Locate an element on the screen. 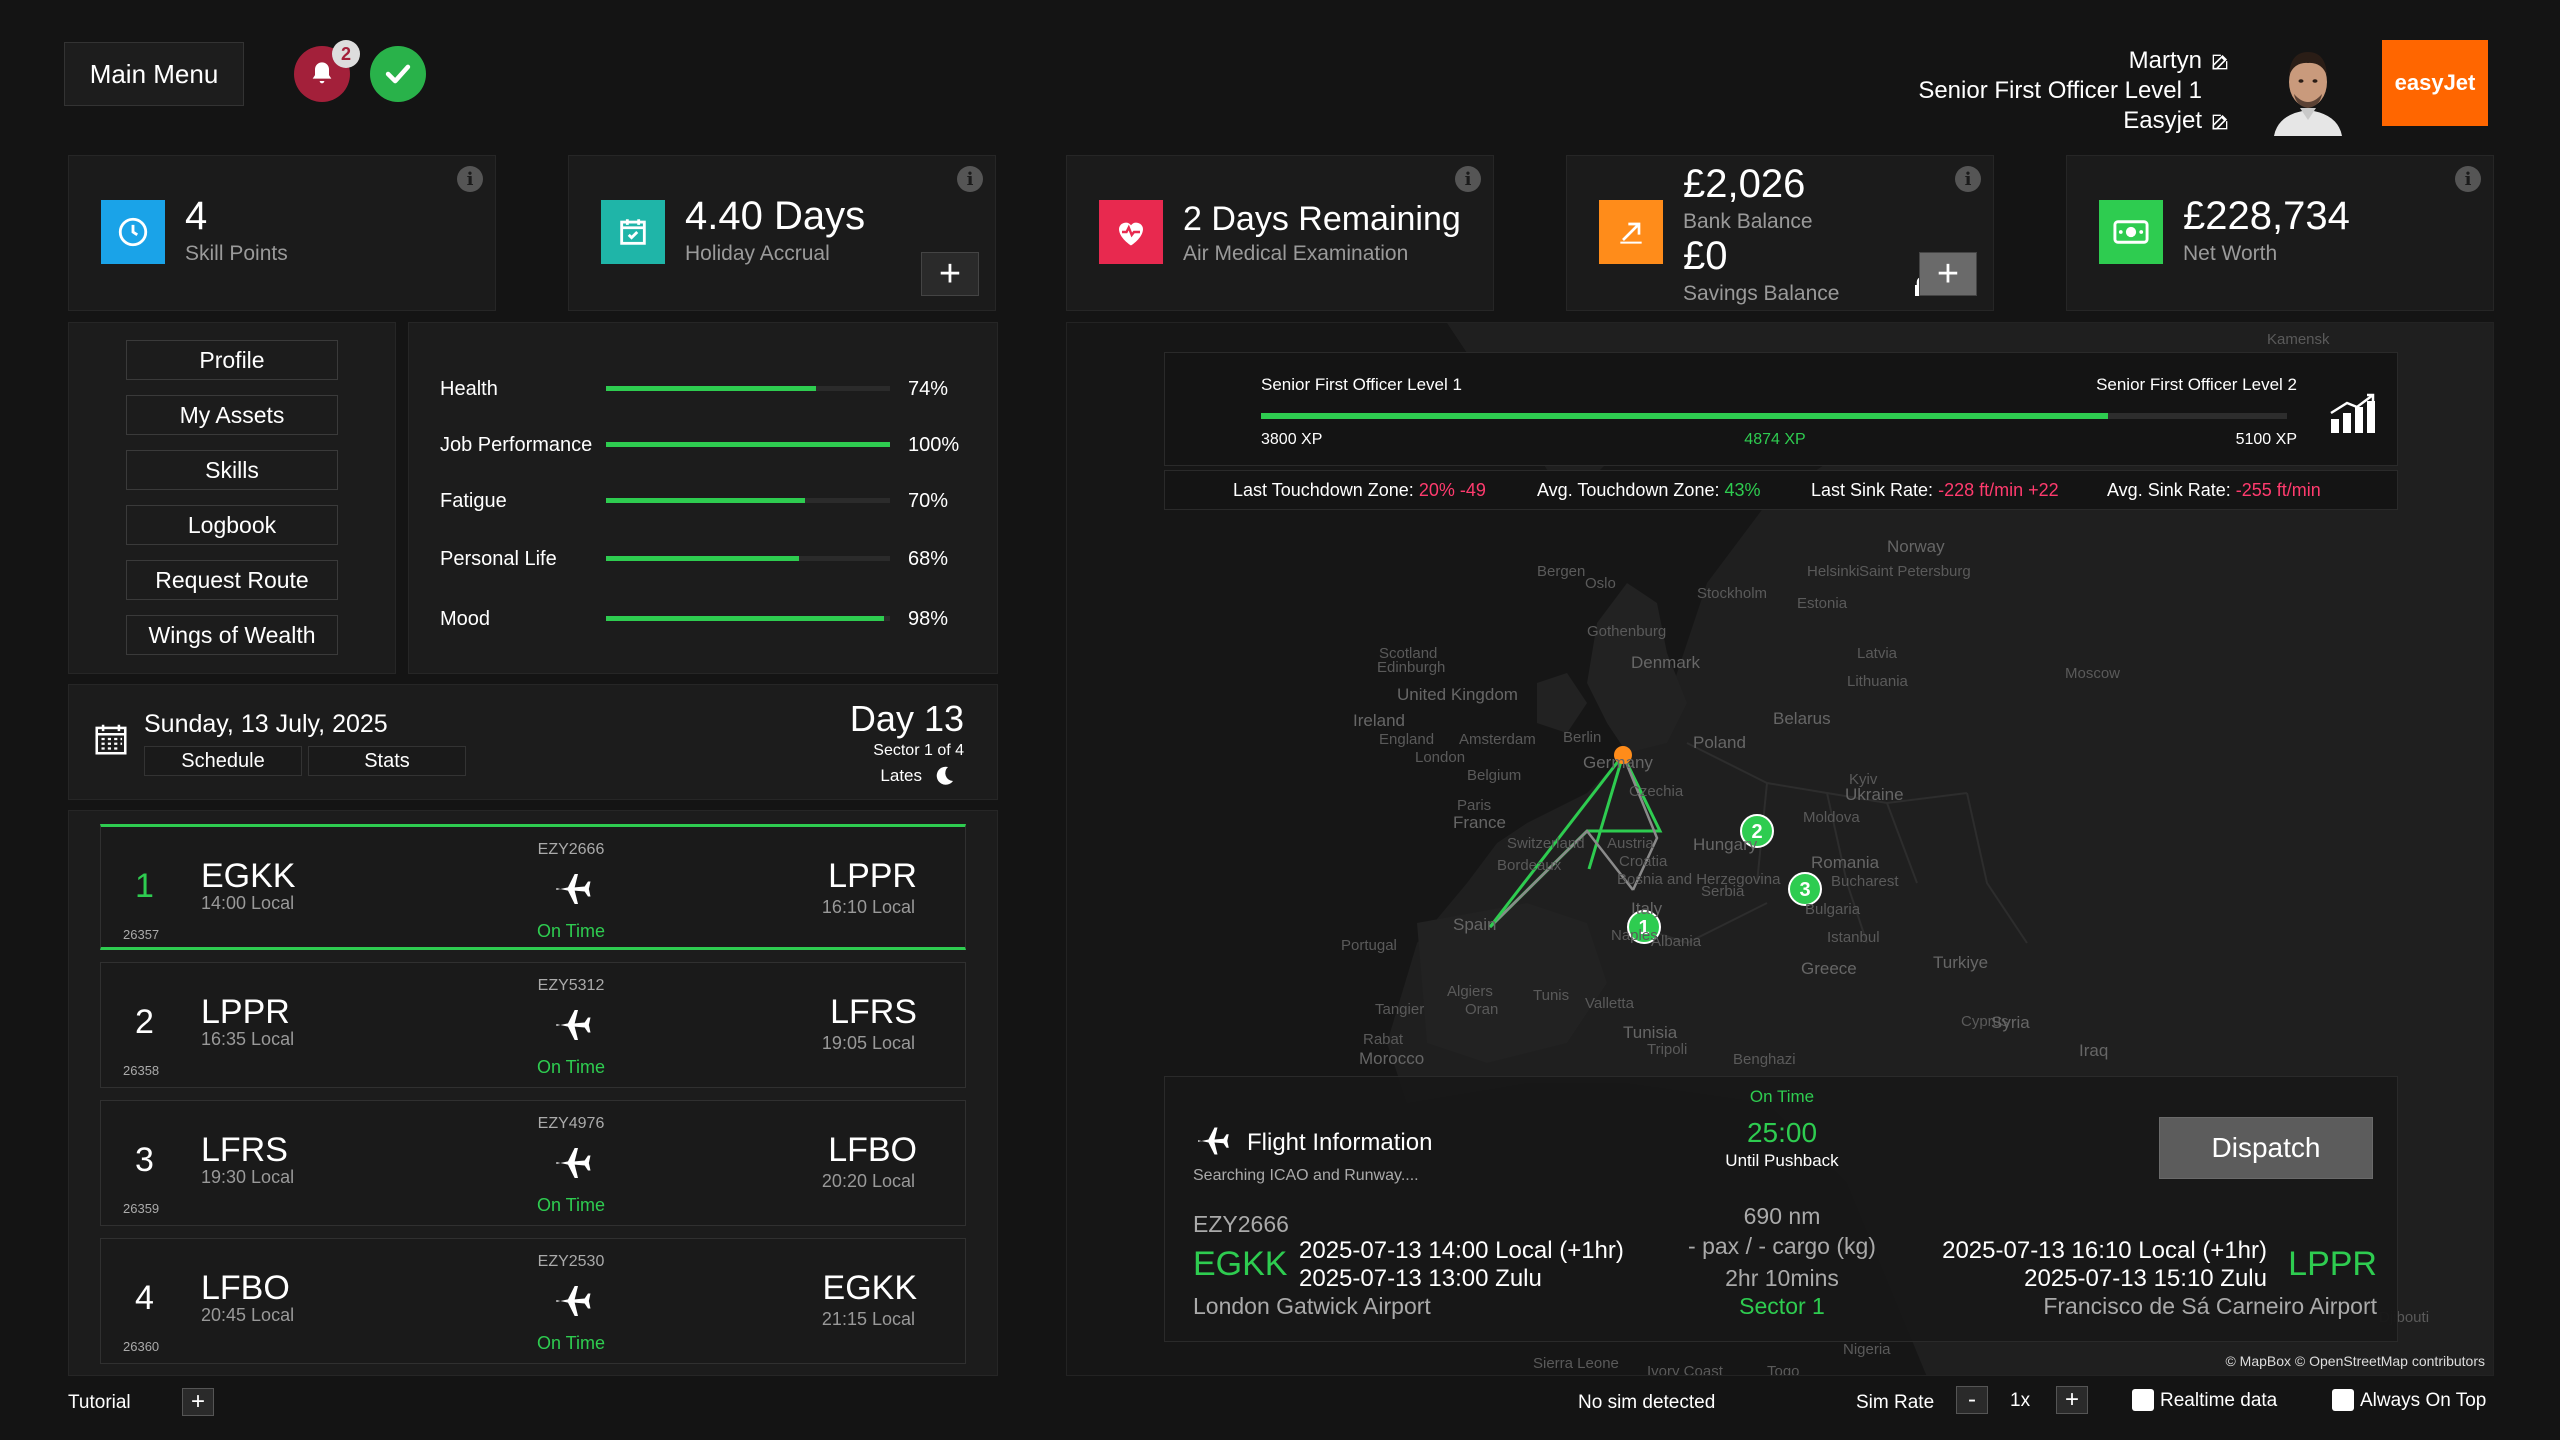  realtime-data-checkbox is located at coordinates (2143, 1400).